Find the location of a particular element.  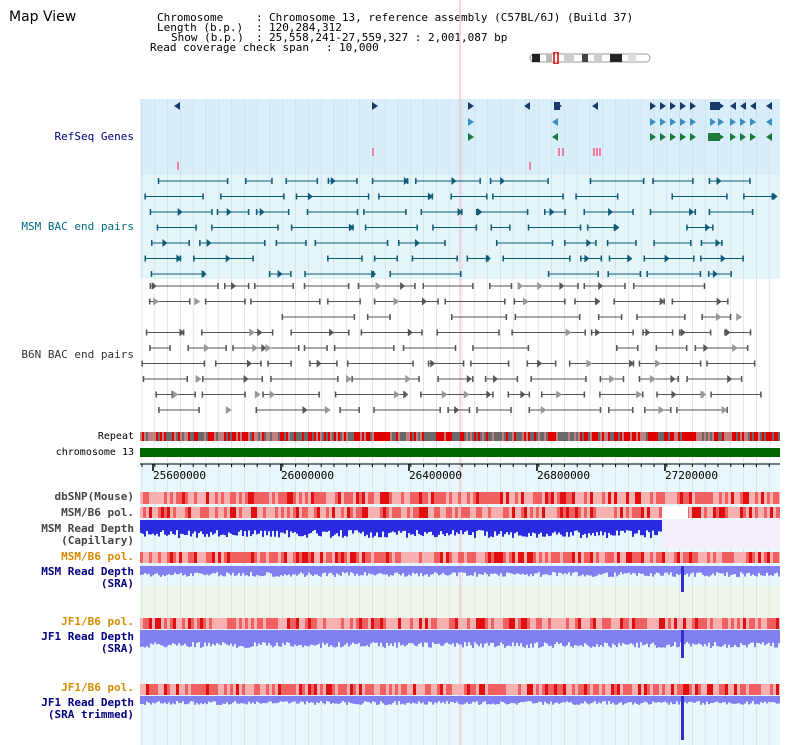

track-label-dbsnp: dbSNP(Mouse) is located at coordinates (94, 496).